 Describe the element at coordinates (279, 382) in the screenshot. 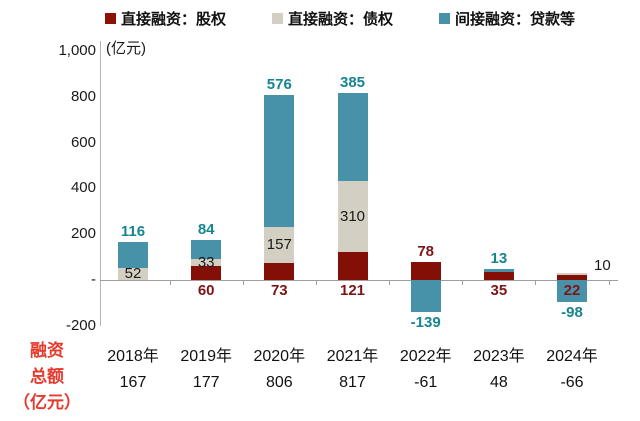

I see `total-value: 806` at that location.